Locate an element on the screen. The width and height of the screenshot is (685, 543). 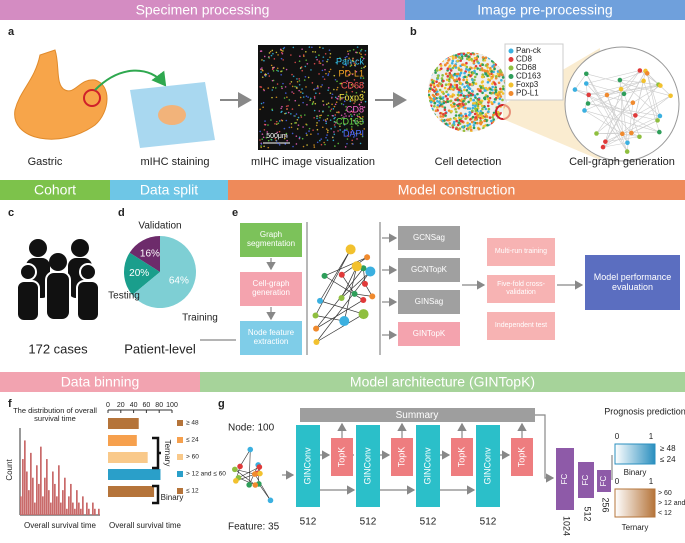
legend-dot is located at coordinates (511, 76).